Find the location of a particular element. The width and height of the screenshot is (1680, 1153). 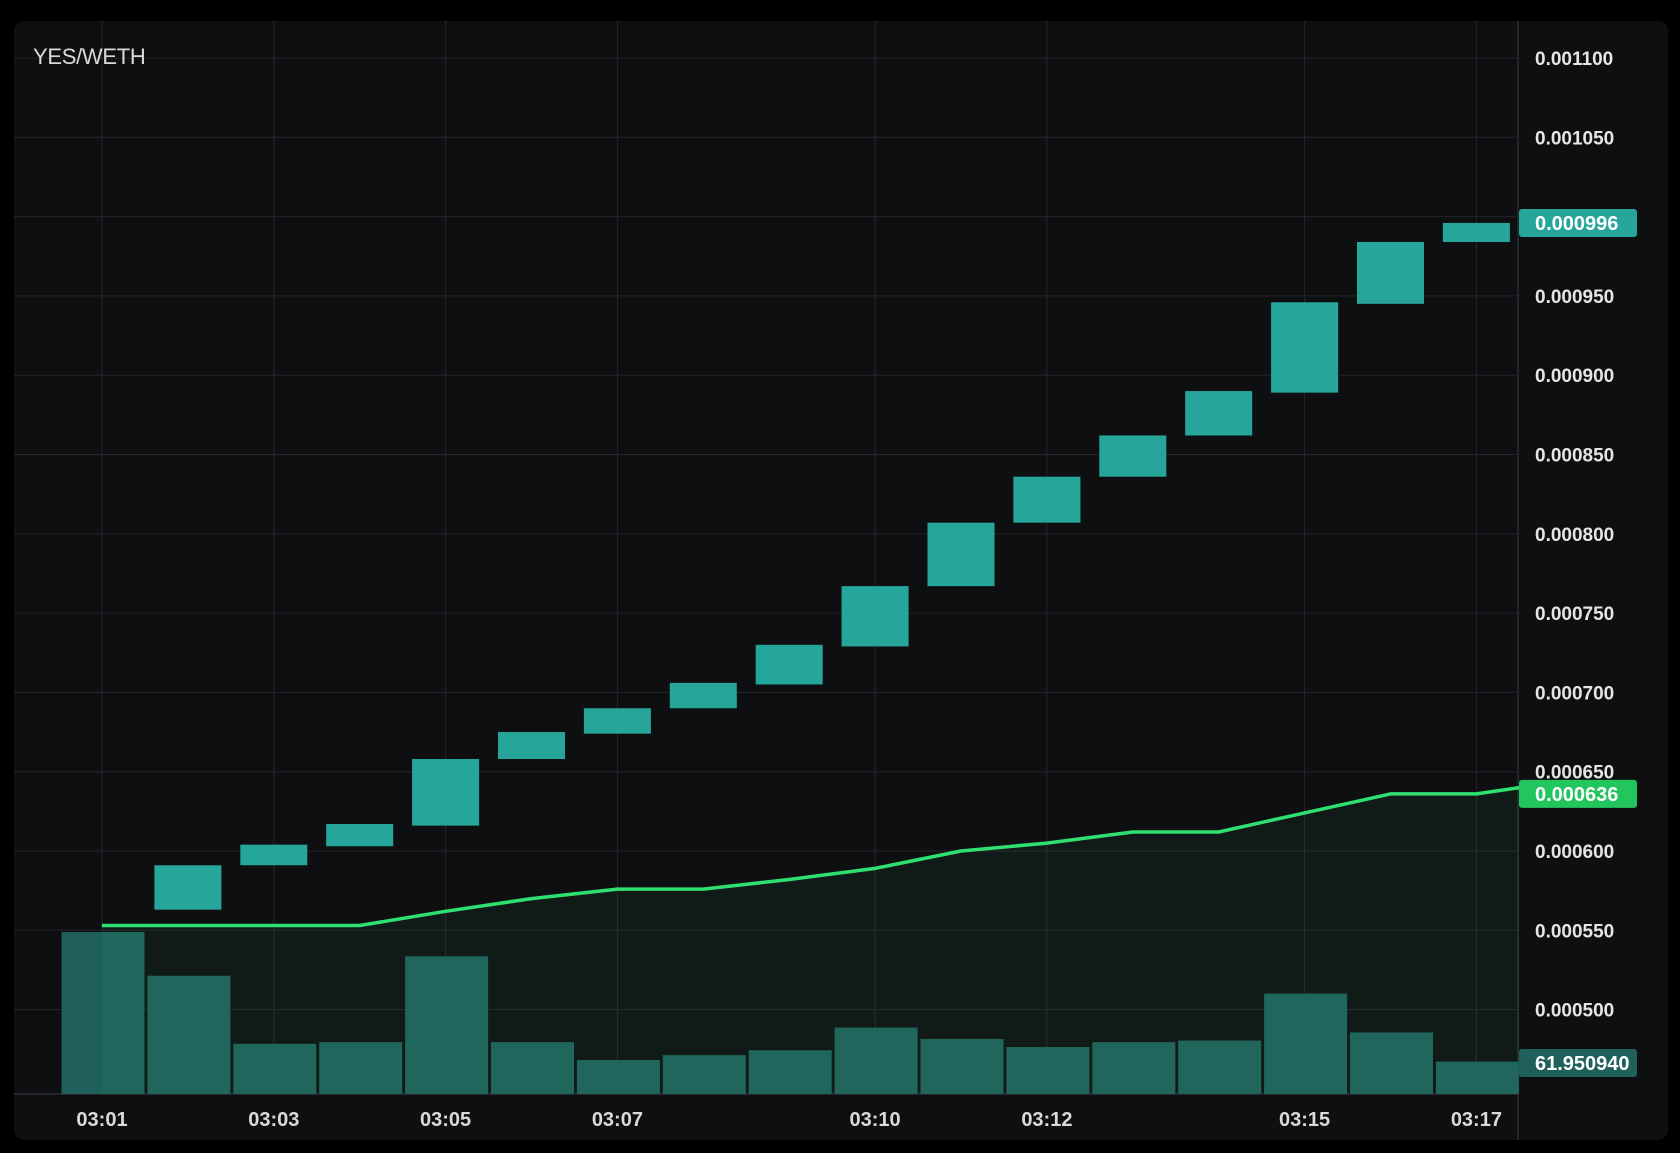

price-tick-label: 0.001050 is located at coordinates (1574, 138).